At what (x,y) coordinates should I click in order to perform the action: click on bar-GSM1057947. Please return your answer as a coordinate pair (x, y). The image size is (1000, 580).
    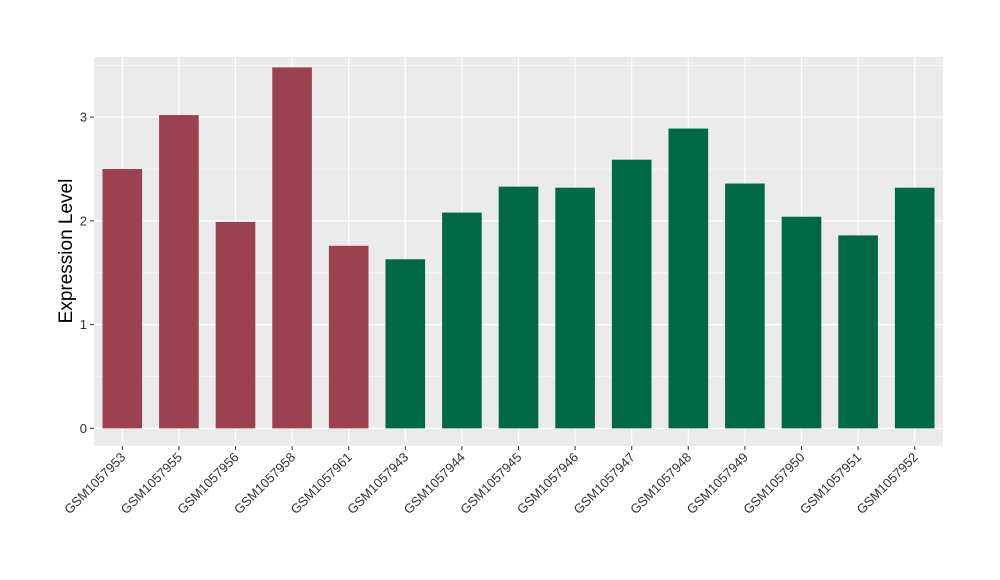
    Looking at the image, I should click on (631, 294).